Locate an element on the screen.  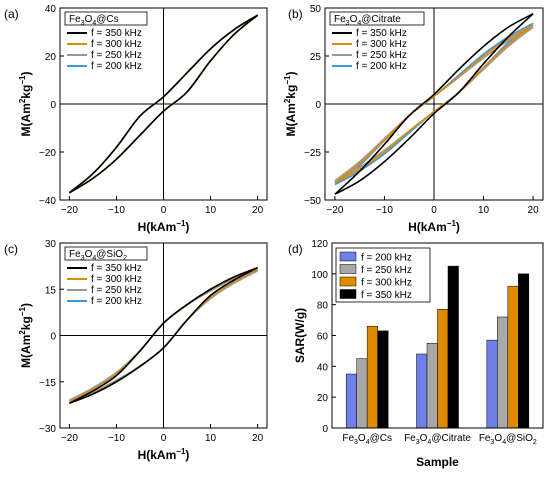
y-tick-label: −25 is located at coordinates (312, 153).